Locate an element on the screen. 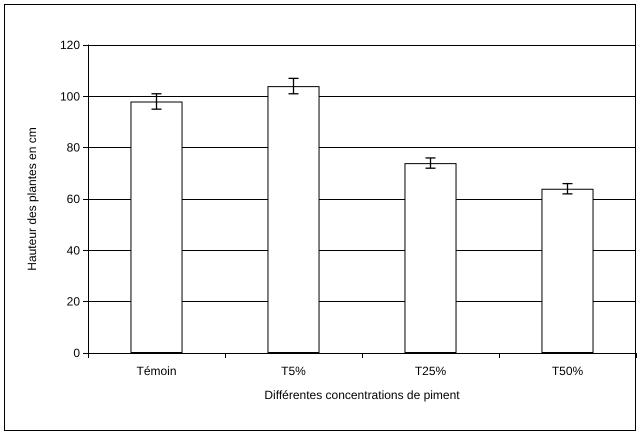 The height and width of the screenshot is (437, 642). y-tick-label: 120 is located at coordinates (70, 45).